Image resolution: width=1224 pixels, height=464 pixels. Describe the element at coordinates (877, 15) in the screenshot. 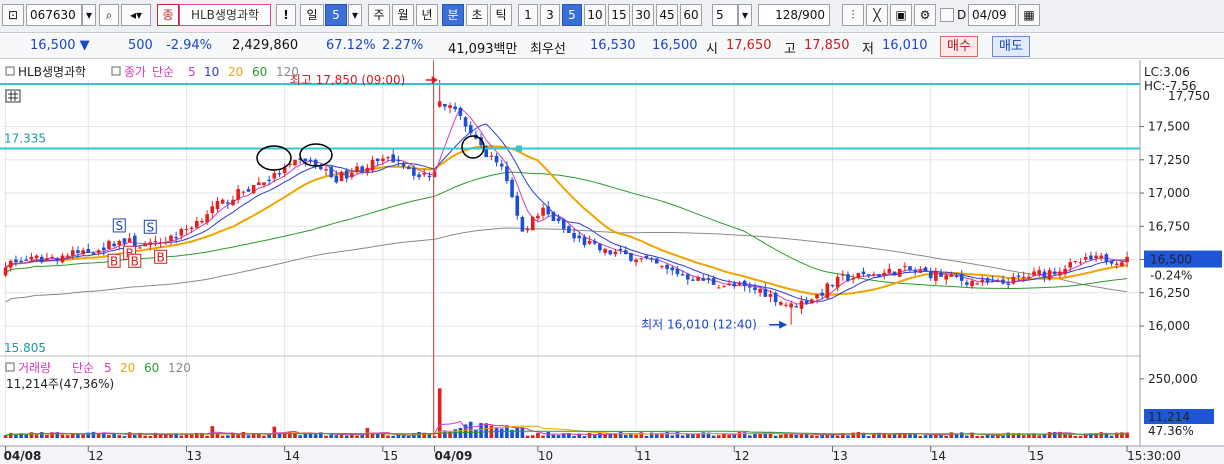

I see `draw-tool-icon: ╳` at that location.